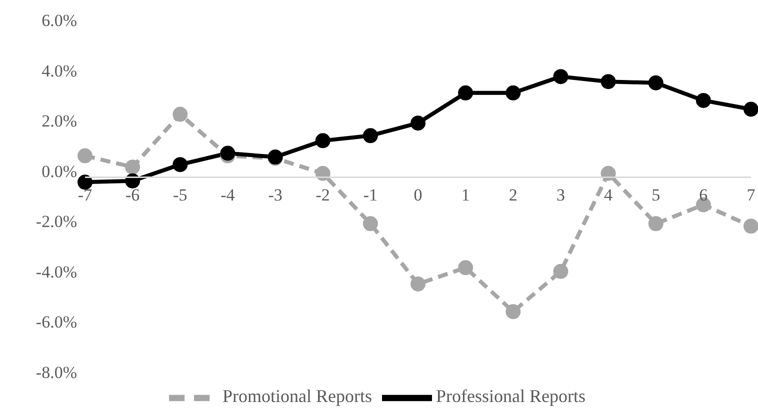  I want to click on y-tick-label: 4.0%, so click(59, 70).